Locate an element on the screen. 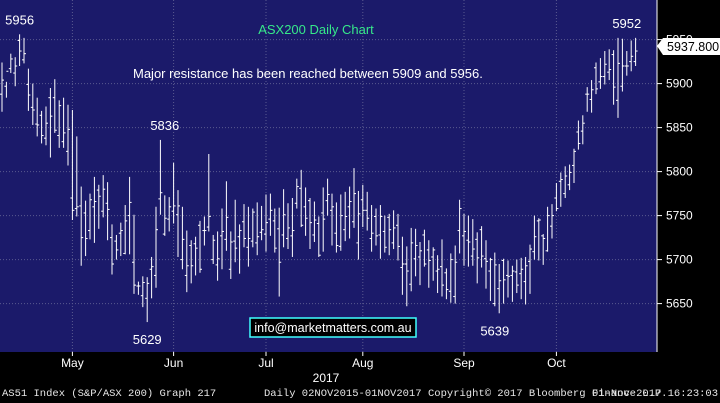 Image resolution: width=720 pixels, height=403 pixels. point-label: 5836 is located at coordinates (164, 125).